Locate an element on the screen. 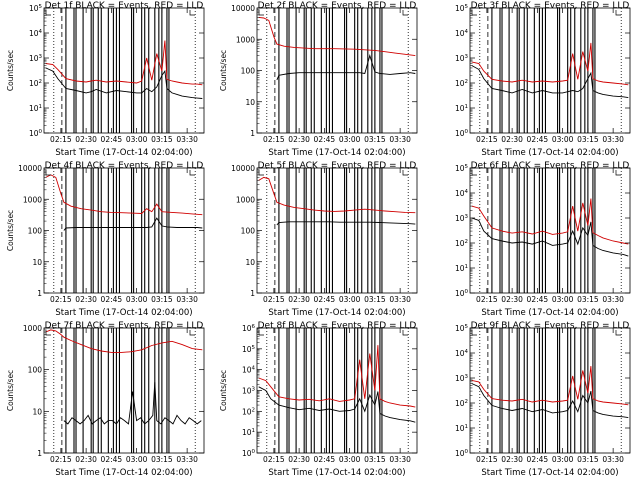 Image resolution: width=640 pixels, height=480 pixels. chart-title: Det 9f BLACK = Events, RED = LLD is located at coordinates (550, 326).